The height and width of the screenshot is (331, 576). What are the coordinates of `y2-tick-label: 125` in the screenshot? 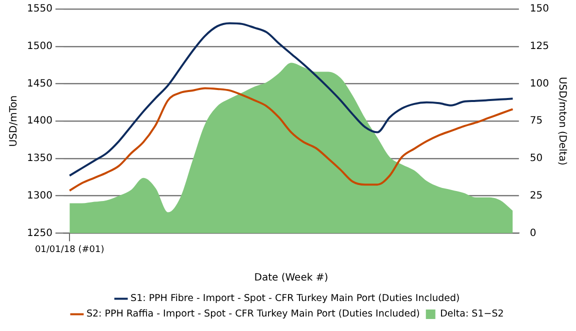 It's located at (540, 46).